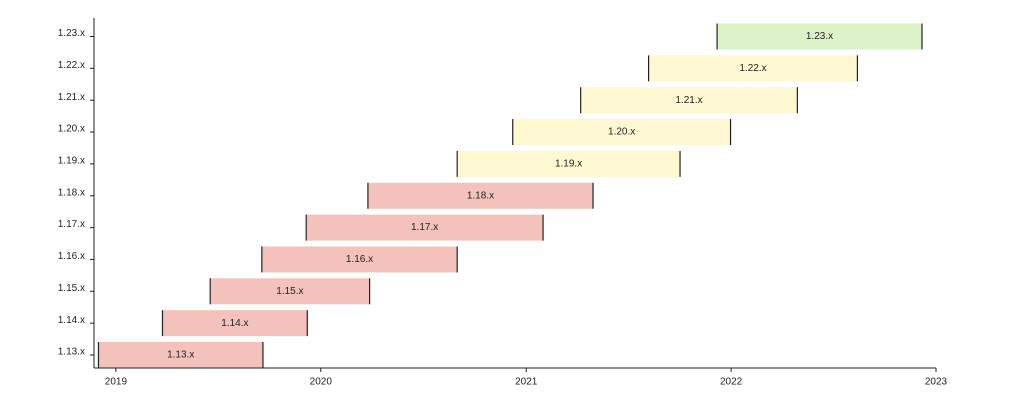 The width and height of the screenshot is (1024, 406). What do you see at coordinates (71, 352) in the screenshot?
I see `y-tick-label: 1.13.x` at bounding box center [71, 352].